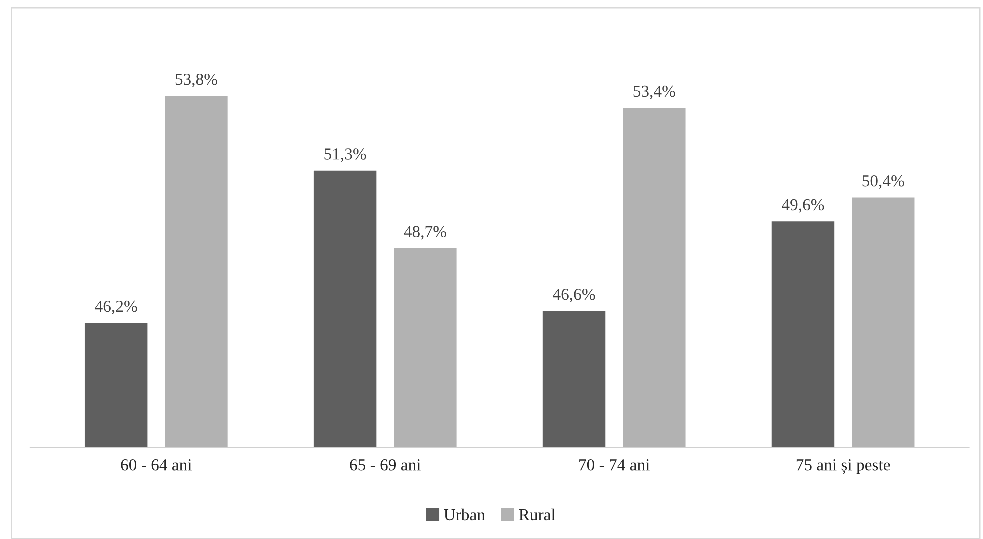 The height and width of the screenshot is (539, 983). Describe the element at coordinates (655, 93) in the screenshot. I see `data-label: 53,4%` at that location.